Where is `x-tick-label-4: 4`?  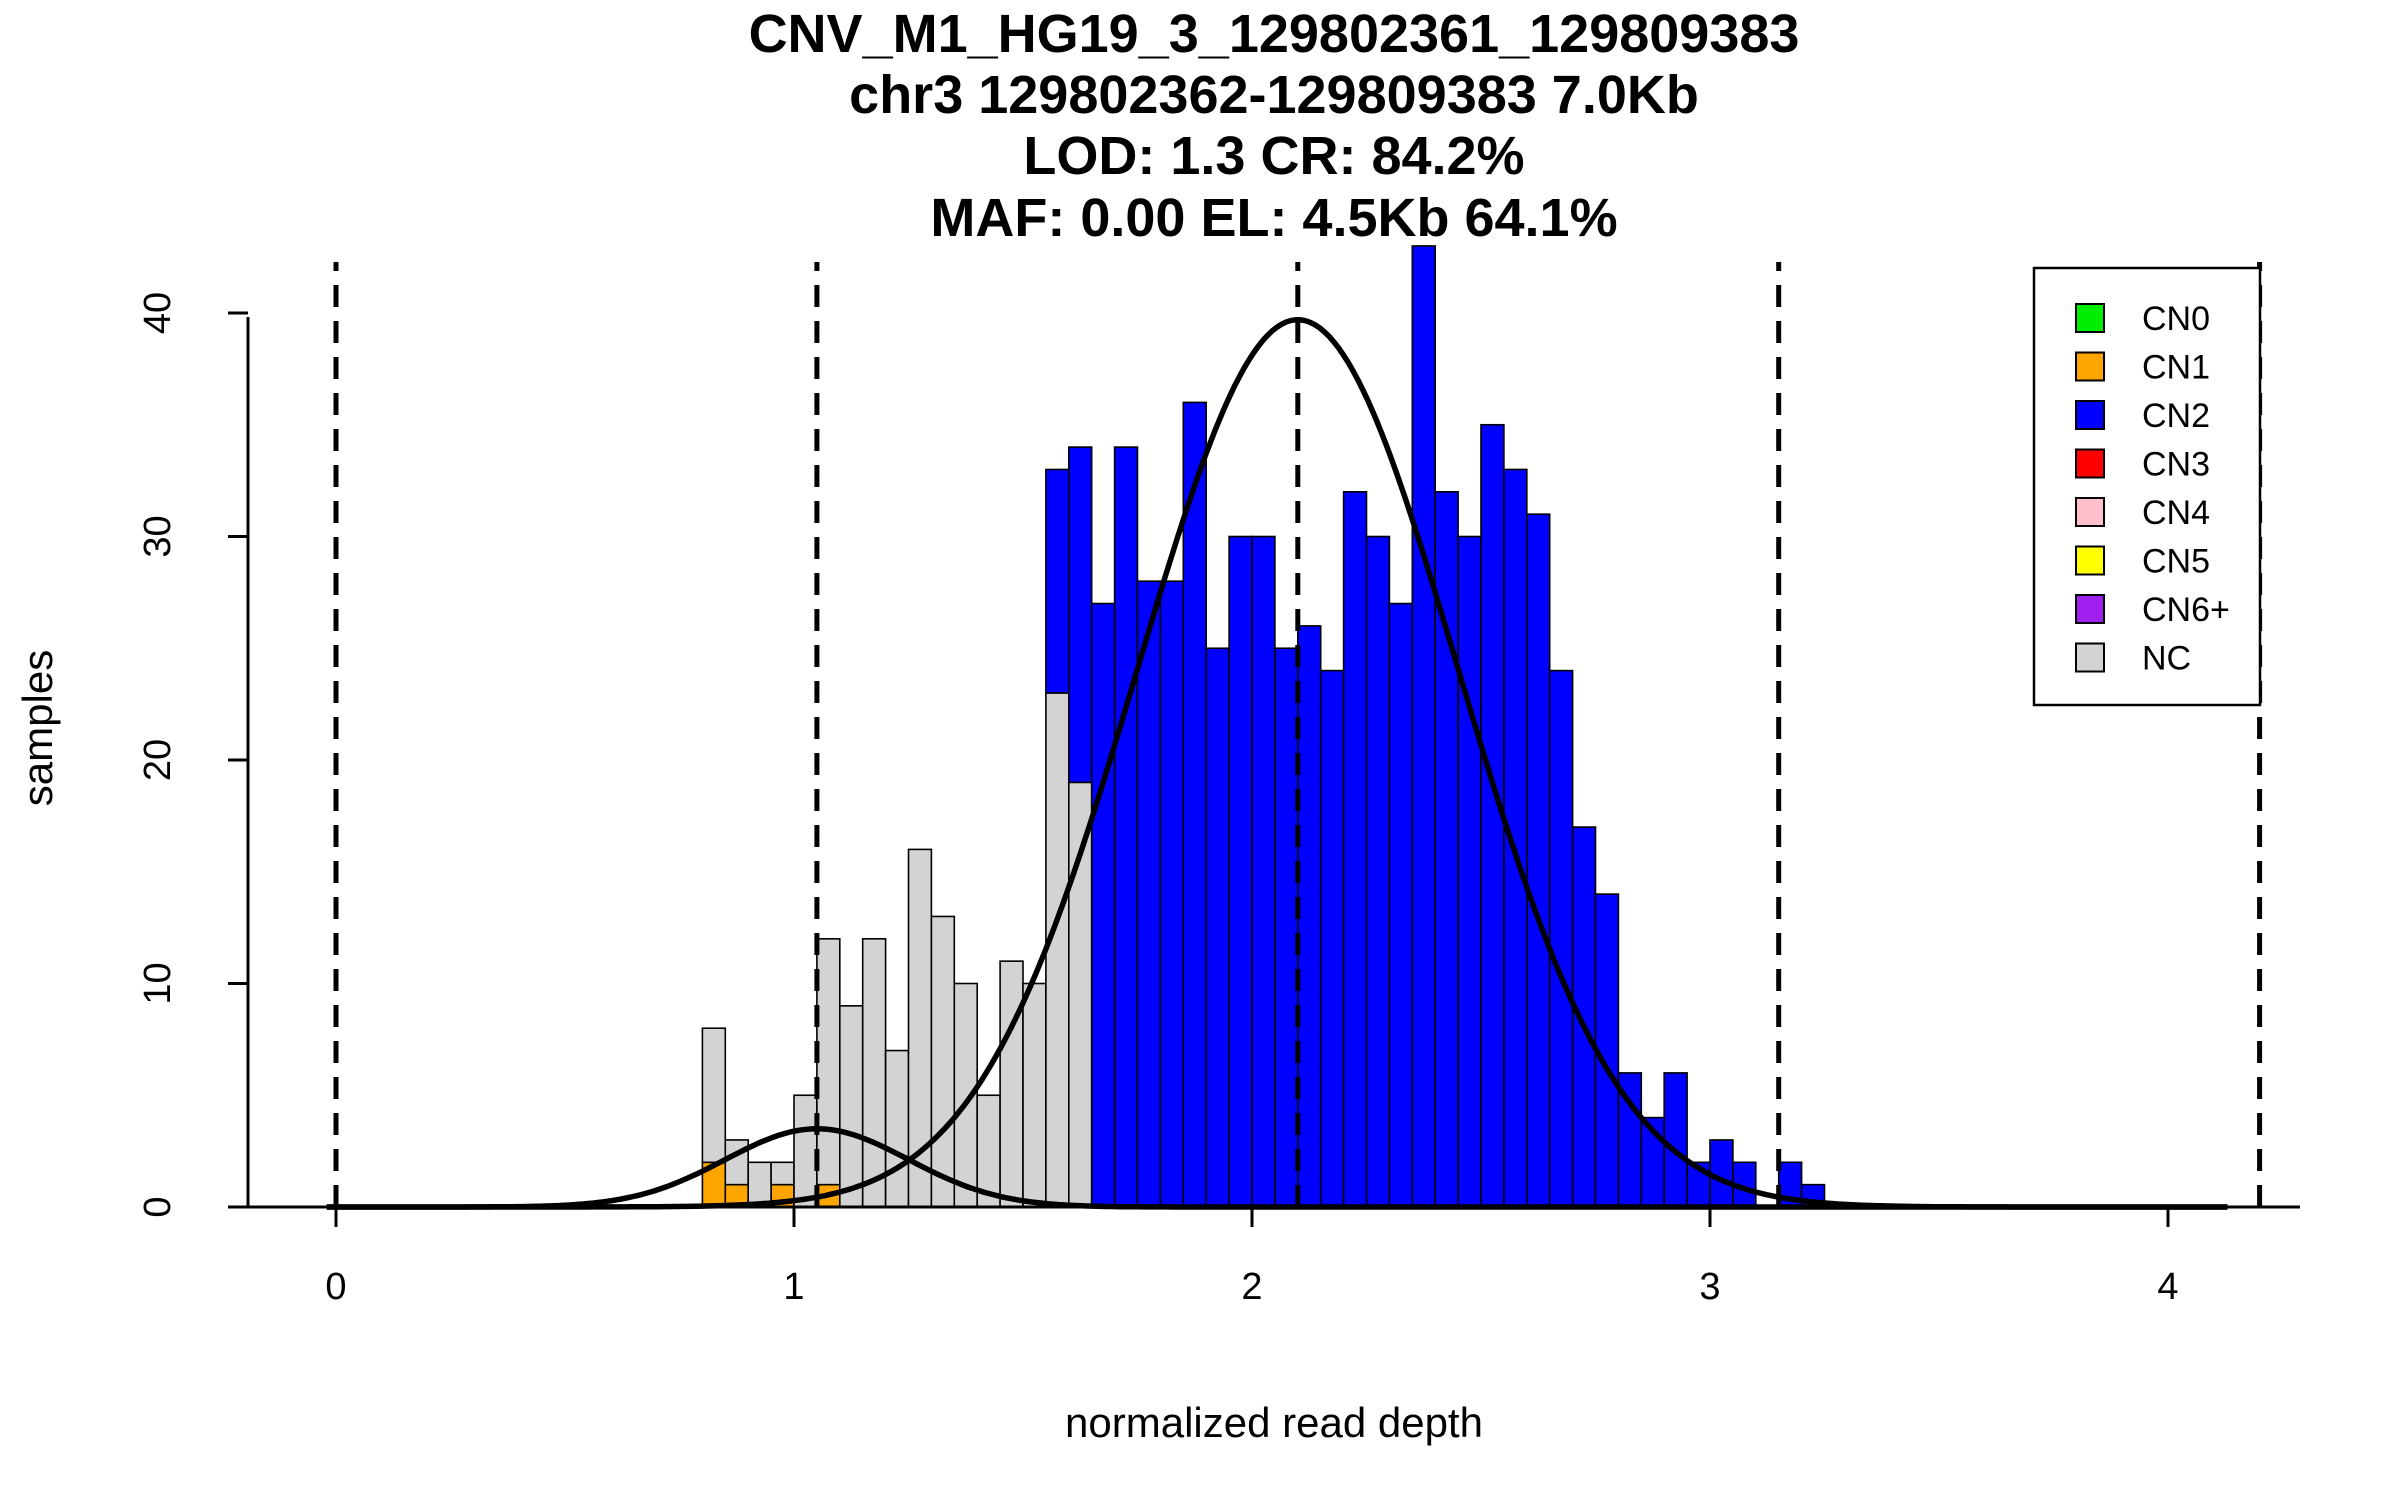 x-tick-label-4: 4 is located at coordinates (2167, 1287).